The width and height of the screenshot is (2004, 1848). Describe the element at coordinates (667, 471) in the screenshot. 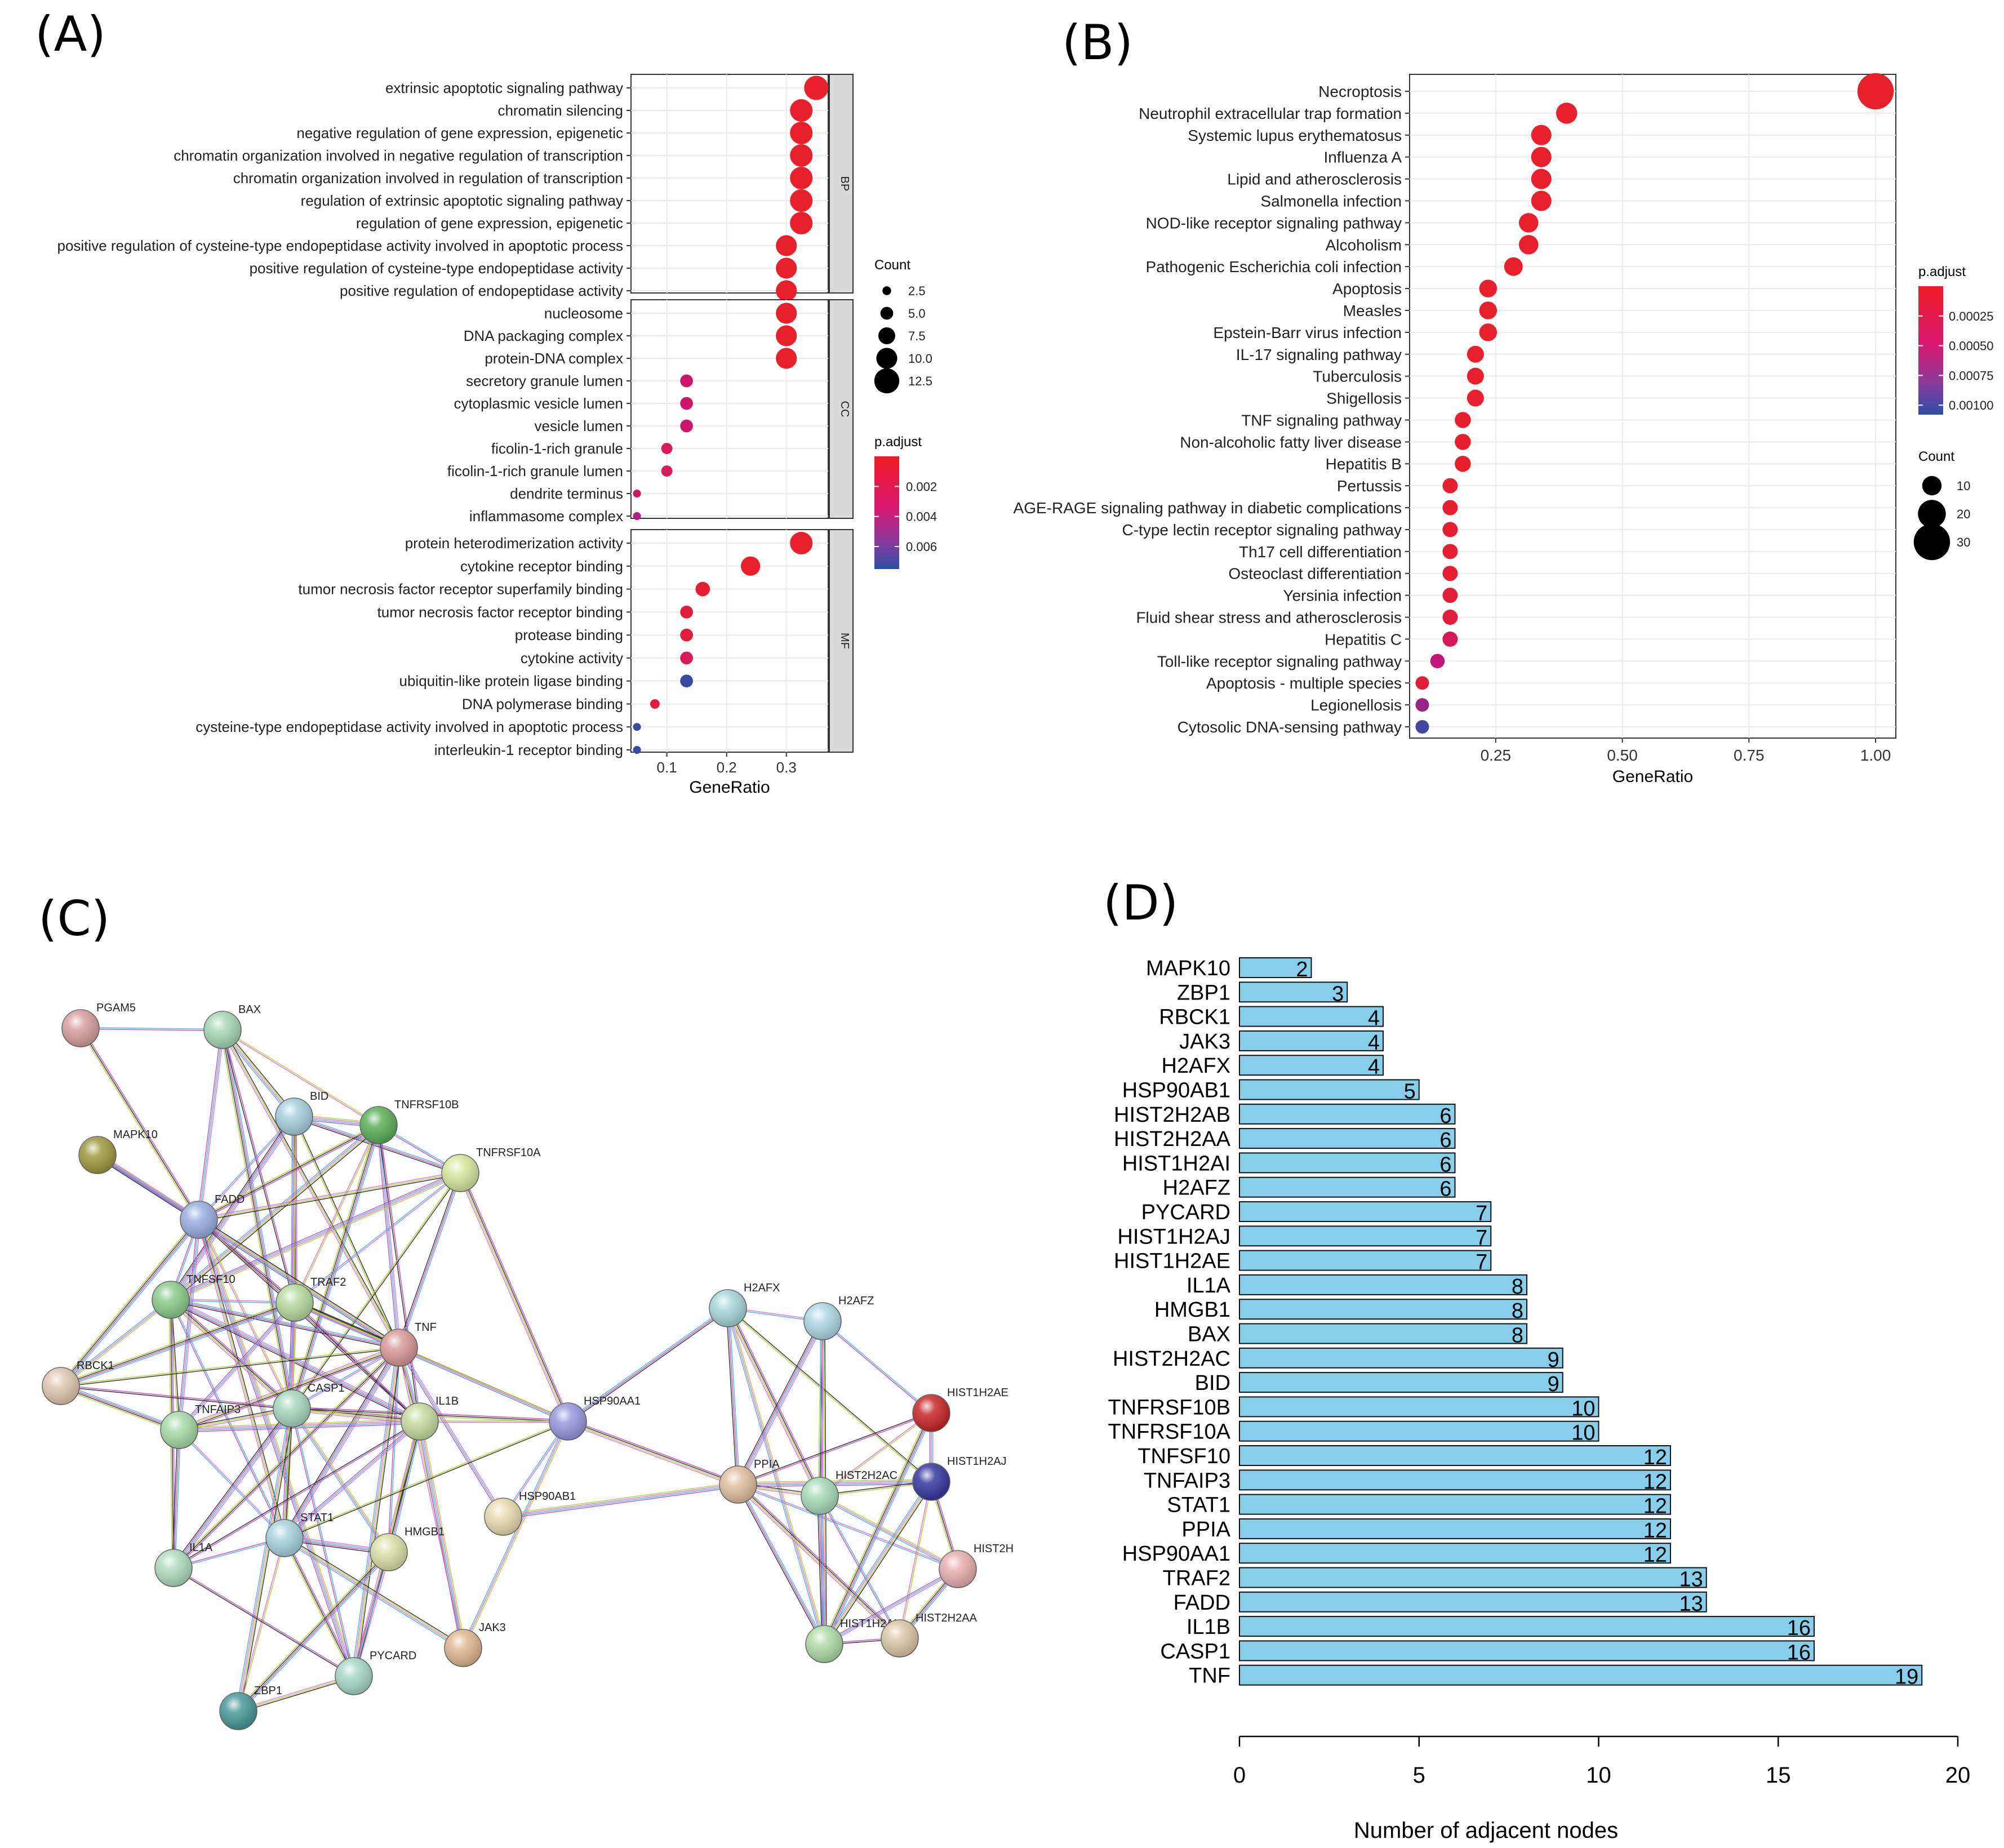

I see `dot-ficolin-1-rich-granule-lumen` at that location.